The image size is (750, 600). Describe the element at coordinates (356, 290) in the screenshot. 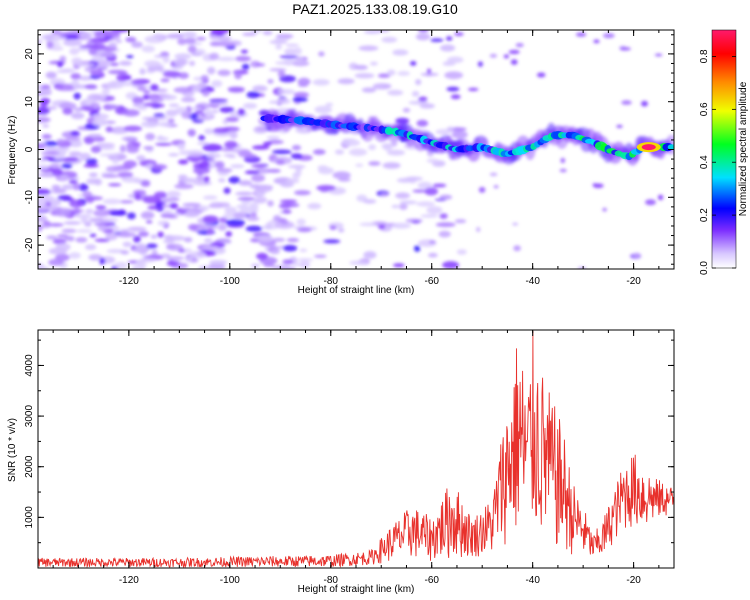

I see `spectrogram-xlabel: Height of straight line (km)` at that location.